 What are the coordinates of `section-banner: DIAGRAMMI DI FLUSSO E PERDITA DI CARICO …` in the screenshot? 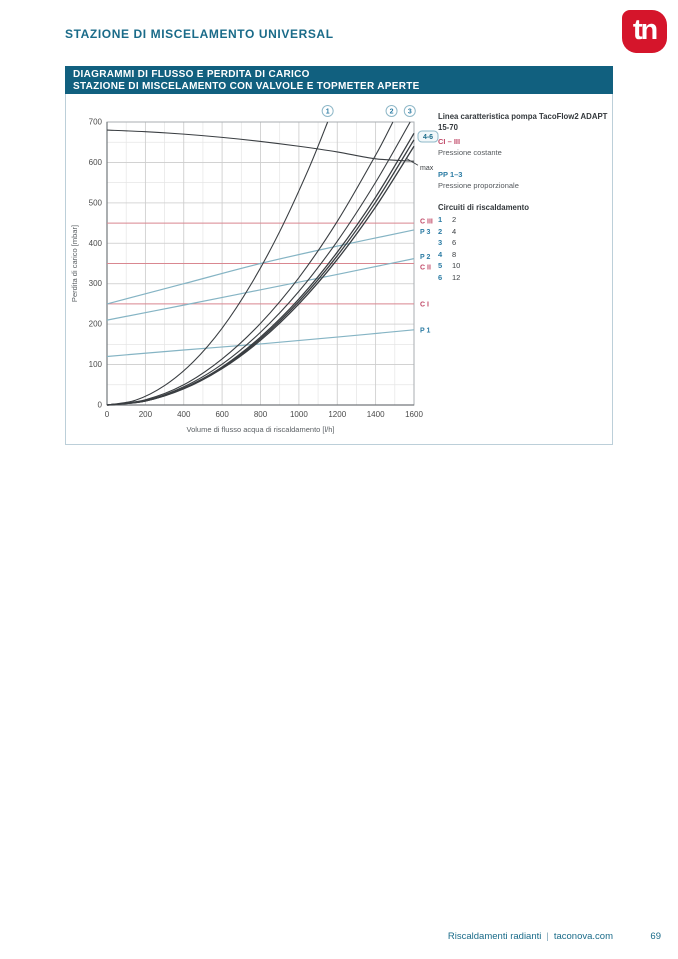 It's located at (339, 80).